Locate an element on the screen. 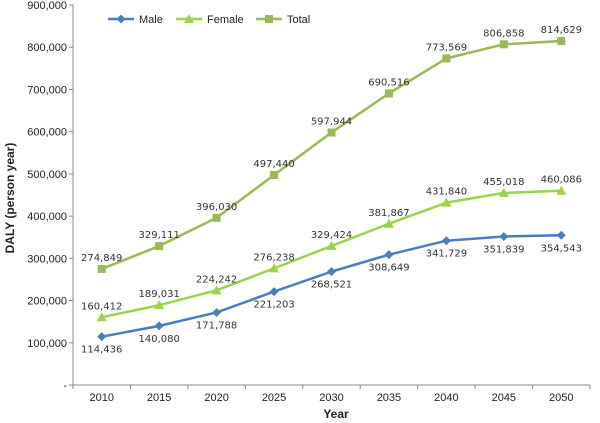  x-tick-label: 2020 is located at coordinates (216, 398).